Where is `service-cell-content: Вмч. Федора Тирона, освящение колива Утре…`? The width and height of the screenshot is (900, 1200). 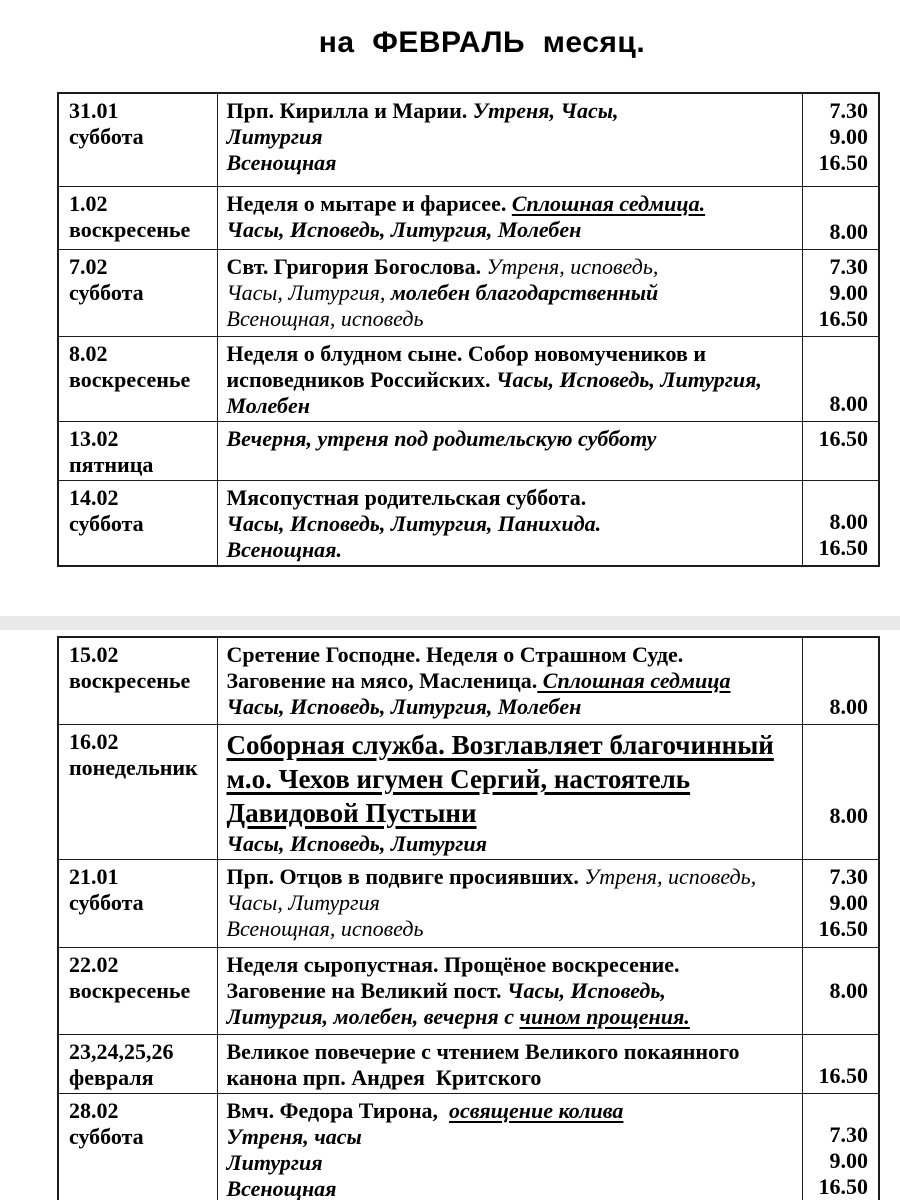 service-cell-content: Вмч. Федора Тирона, освящение колива Утре… is located at coordinates (510, 1147).